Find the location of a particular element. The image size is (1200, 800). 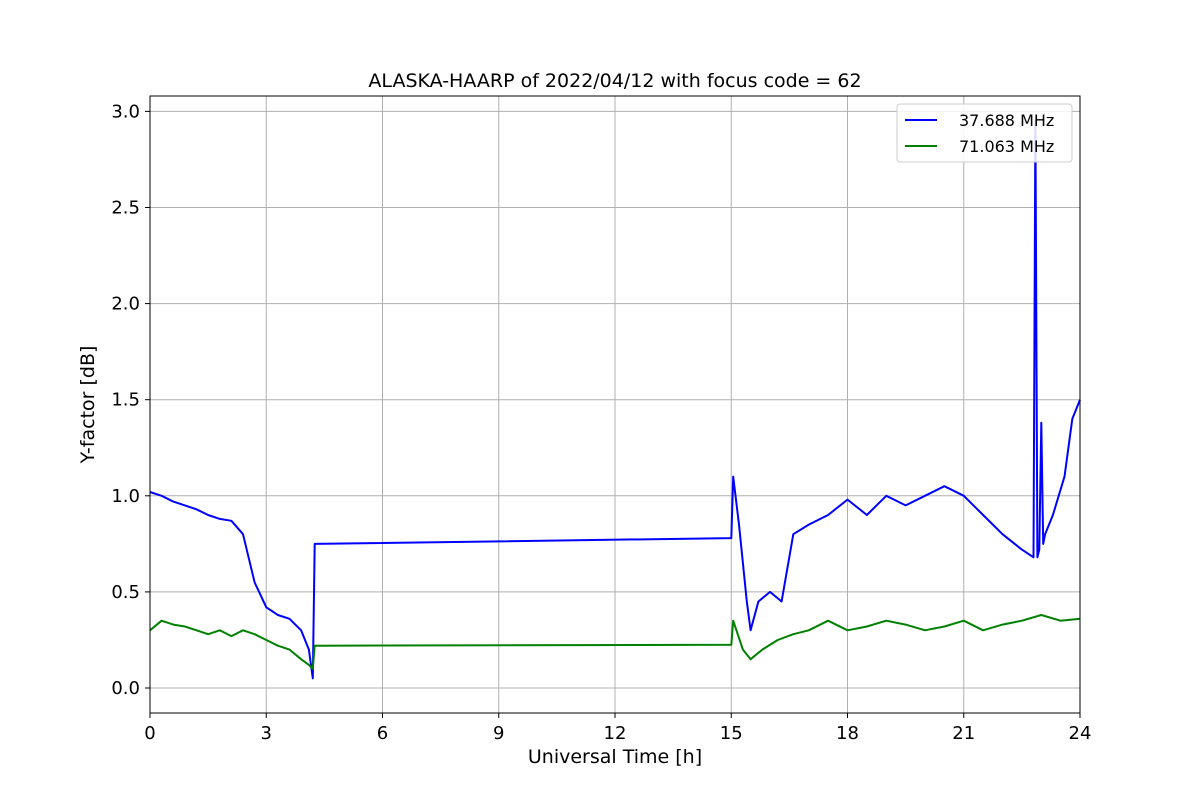

y-tick-label: 0.5 is located at coordinates (125, 592).